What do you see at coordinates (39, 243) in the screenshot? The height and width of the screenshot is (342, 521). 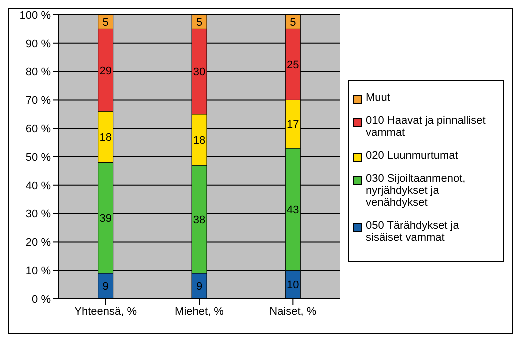 I see `y-tick-label: 20 %` at bounding box center [39, 243].